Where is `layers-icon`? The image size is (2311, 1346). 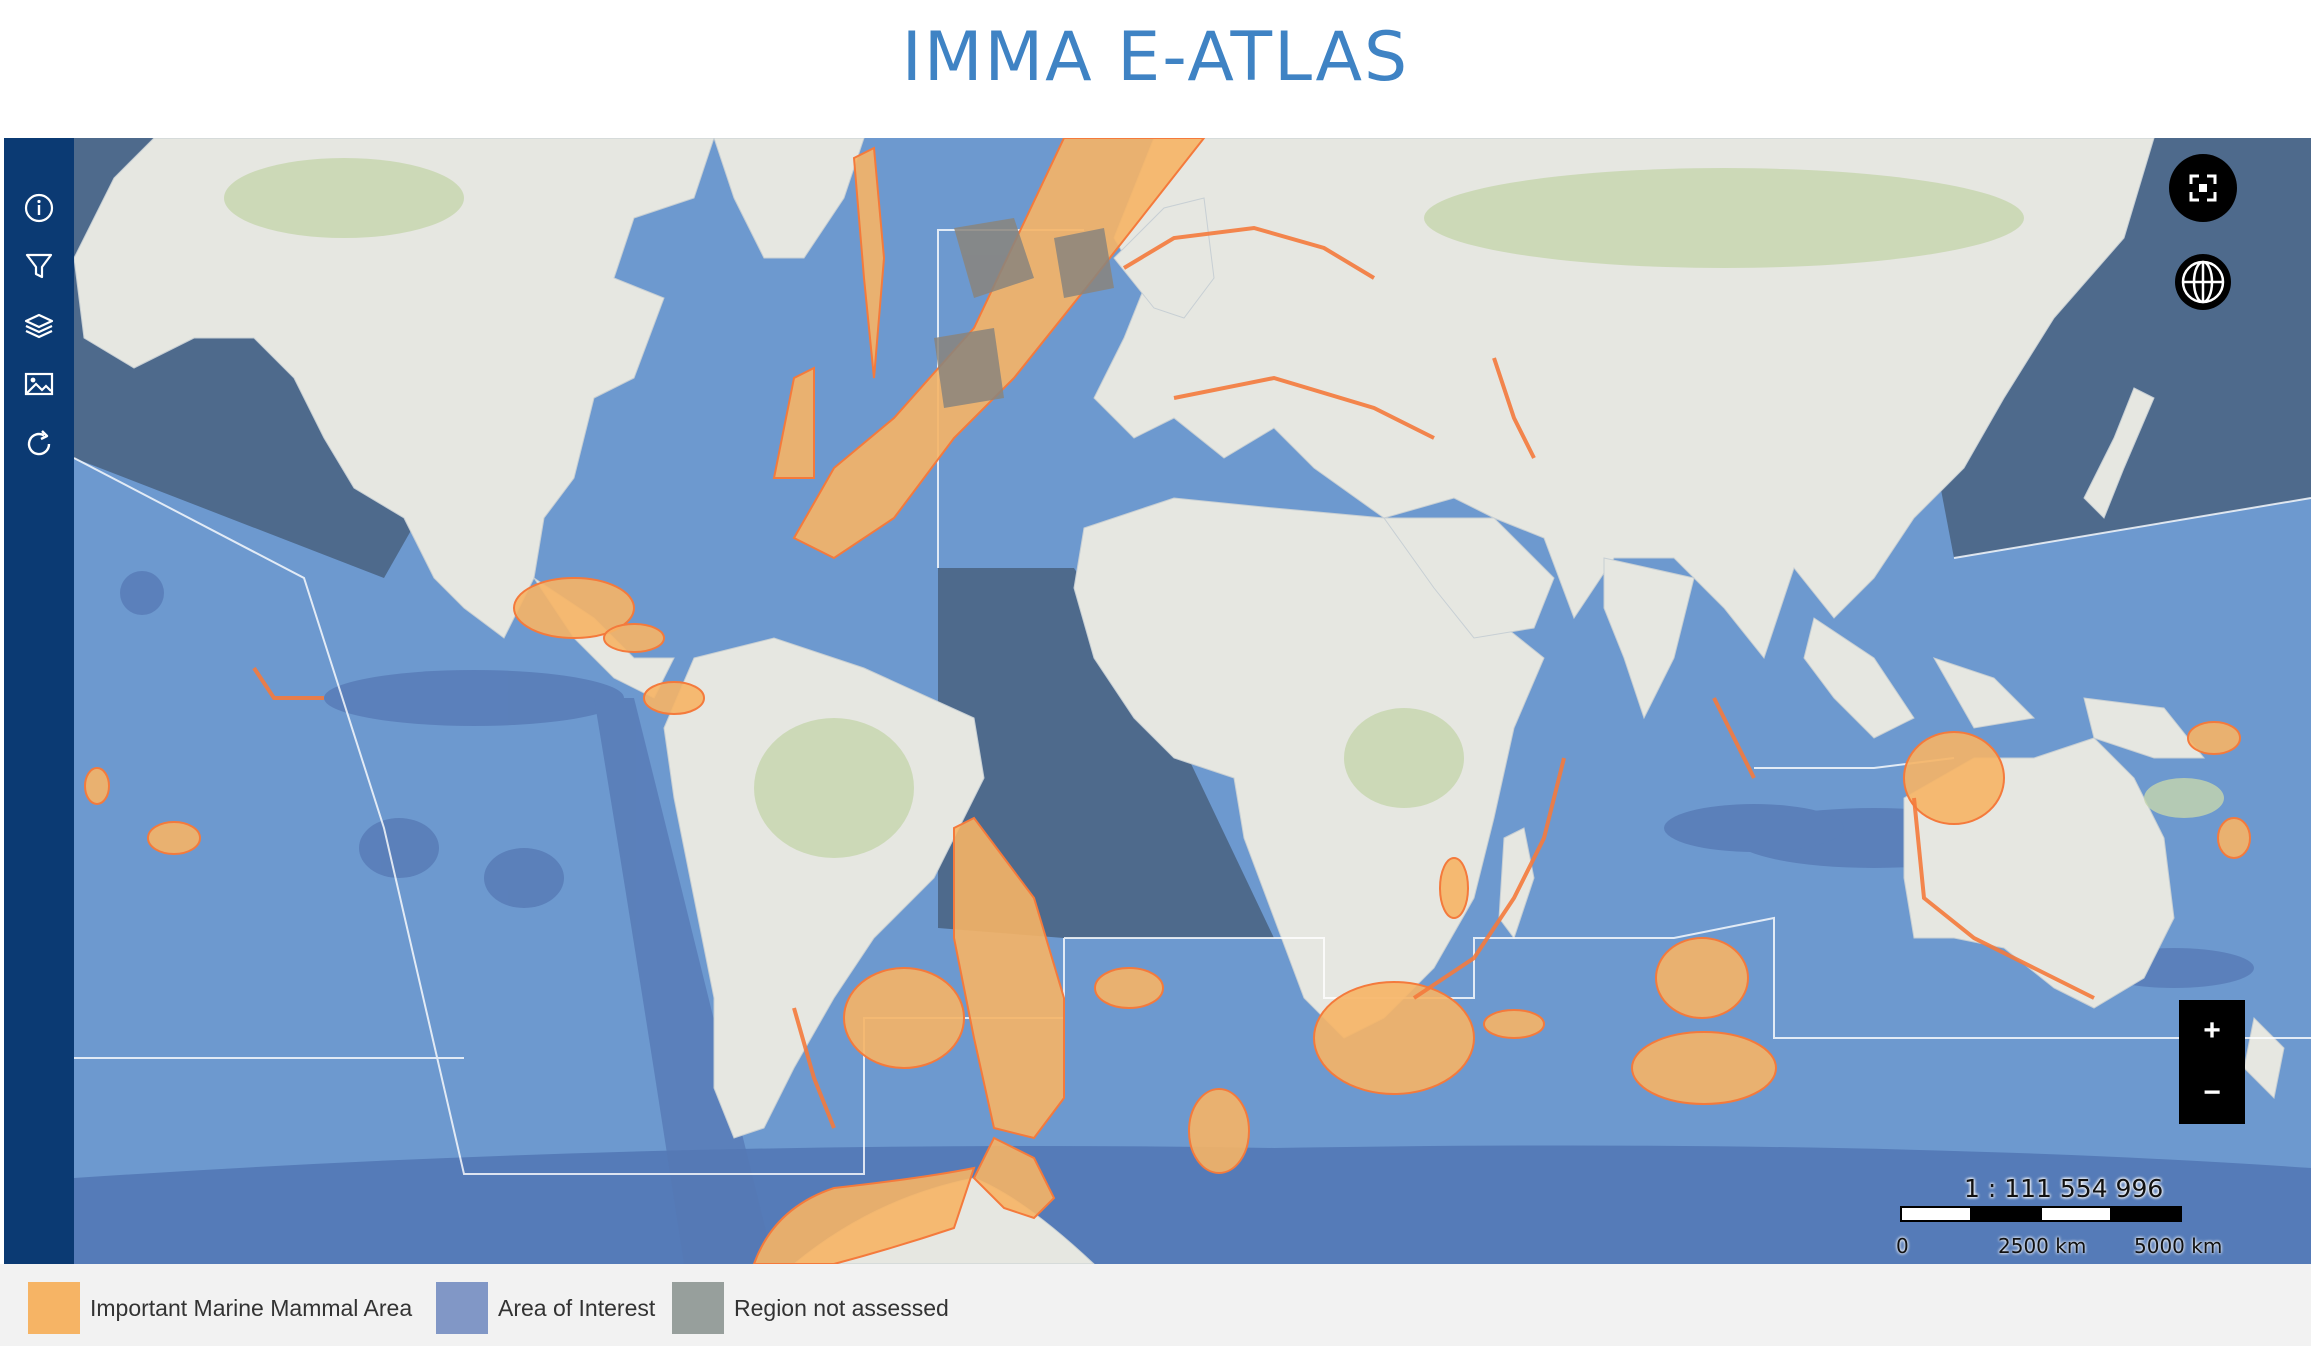 layers-icon is located at coordinates (39, 326).